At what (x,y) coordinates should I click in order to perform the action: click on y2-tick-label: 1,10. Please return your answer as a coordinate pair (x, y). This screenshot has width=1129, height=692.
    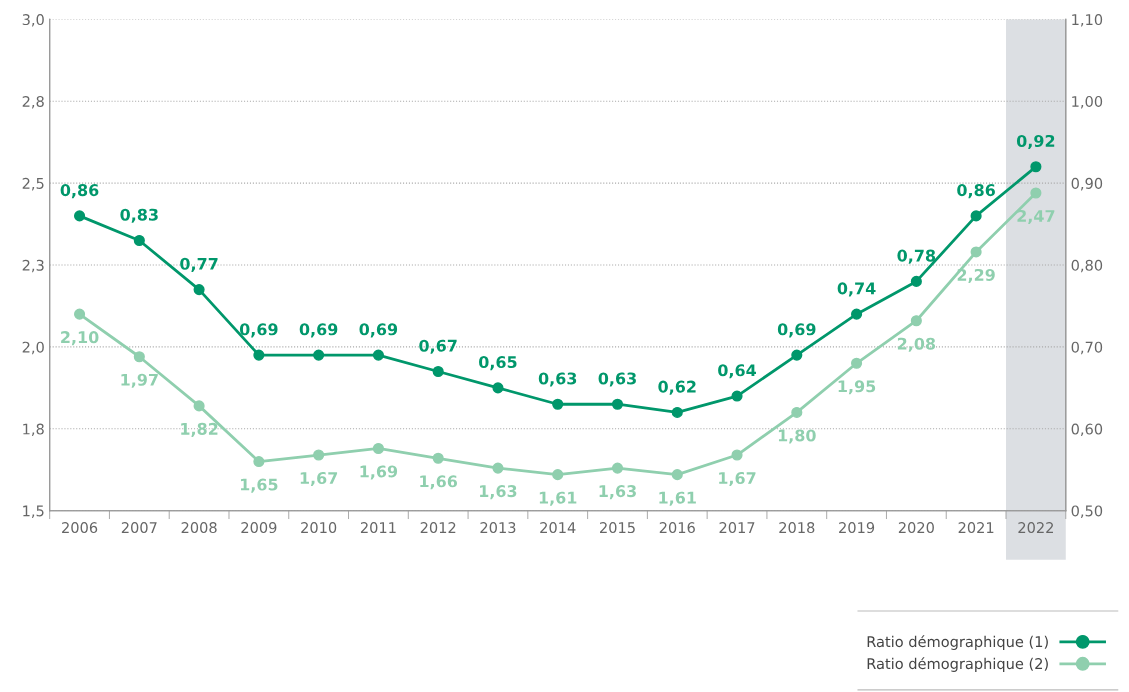
    Looking at the image, I should click on (1087, 20).